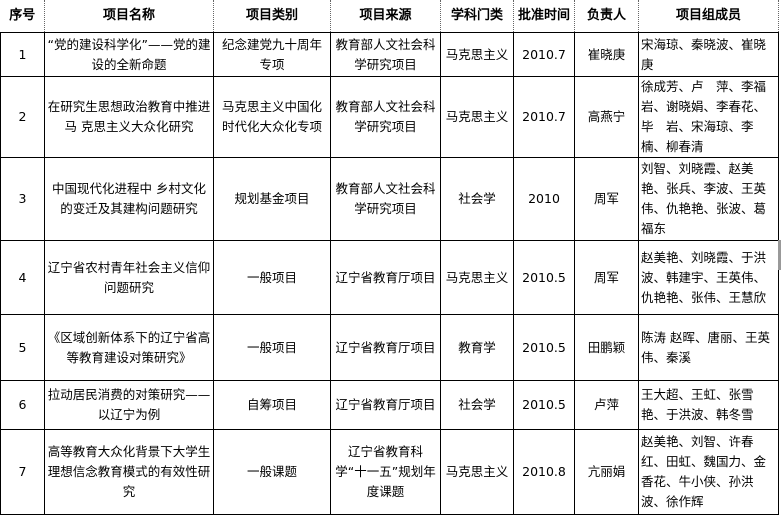  What do you see at coordinates (708, 54) in the screenshot?
I see `cell-members: 宋海琼、秦晓波、崔晓庚` at bounding box center [708, 54].